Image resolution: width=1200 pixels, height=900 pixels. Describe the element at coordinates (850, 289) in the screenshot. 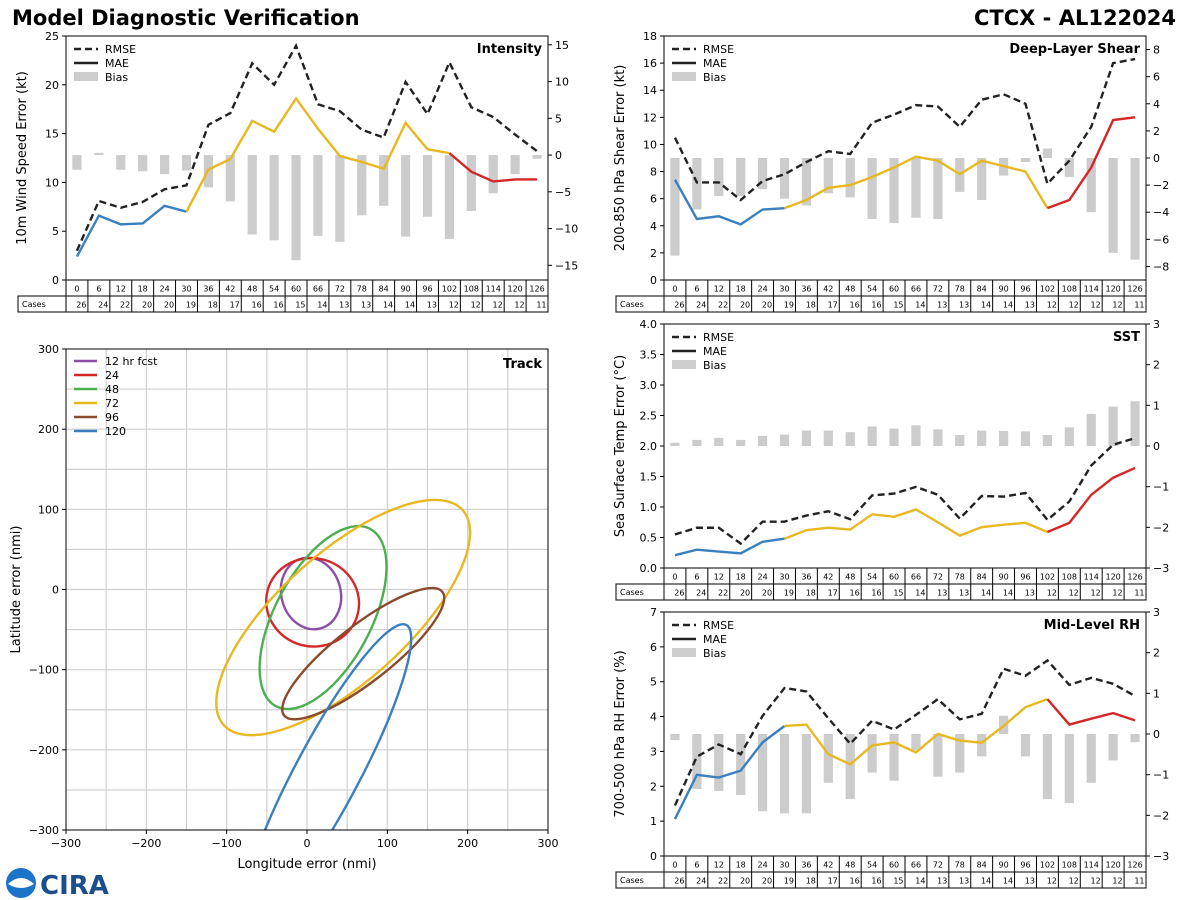

I see `hour-label: 48` at that location.